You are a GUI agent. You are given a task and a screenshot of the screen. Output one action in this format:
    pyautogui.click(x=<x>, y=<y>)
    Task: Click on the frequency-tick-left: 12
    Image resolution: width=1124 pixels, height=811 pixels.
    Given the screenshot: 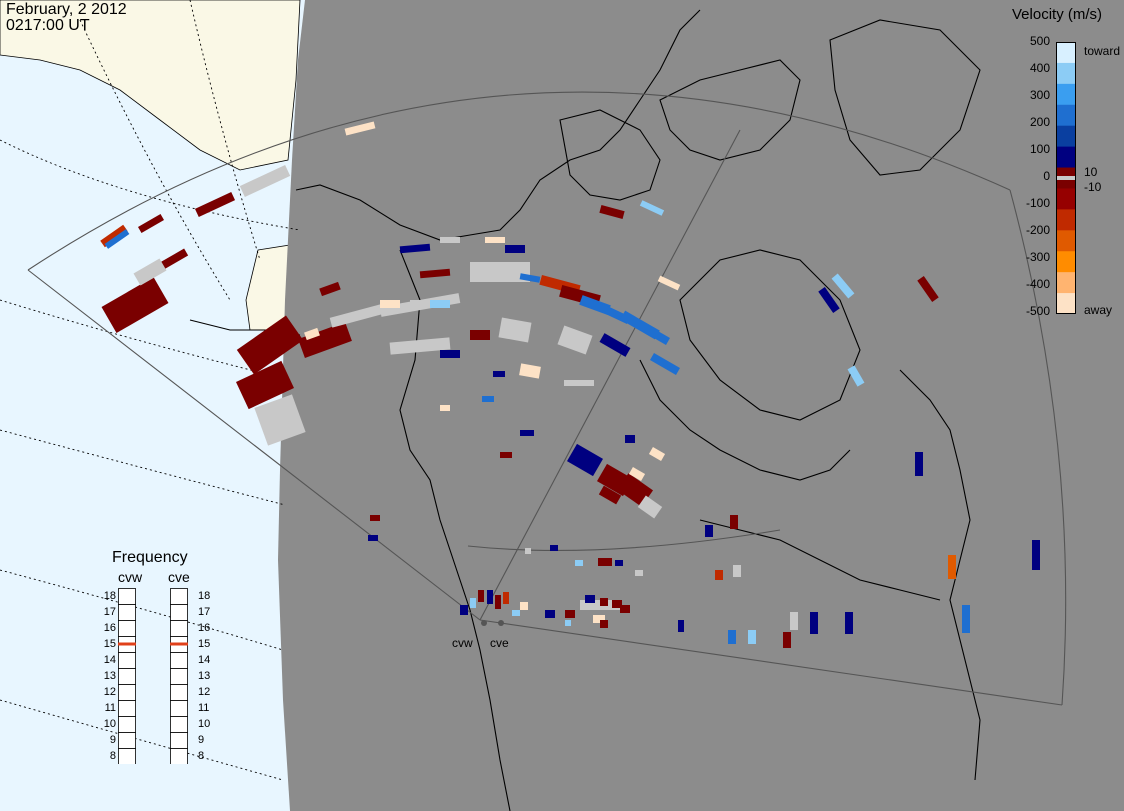 What is the action you would take?
    pyautogui.click(x=109, y=692)
    